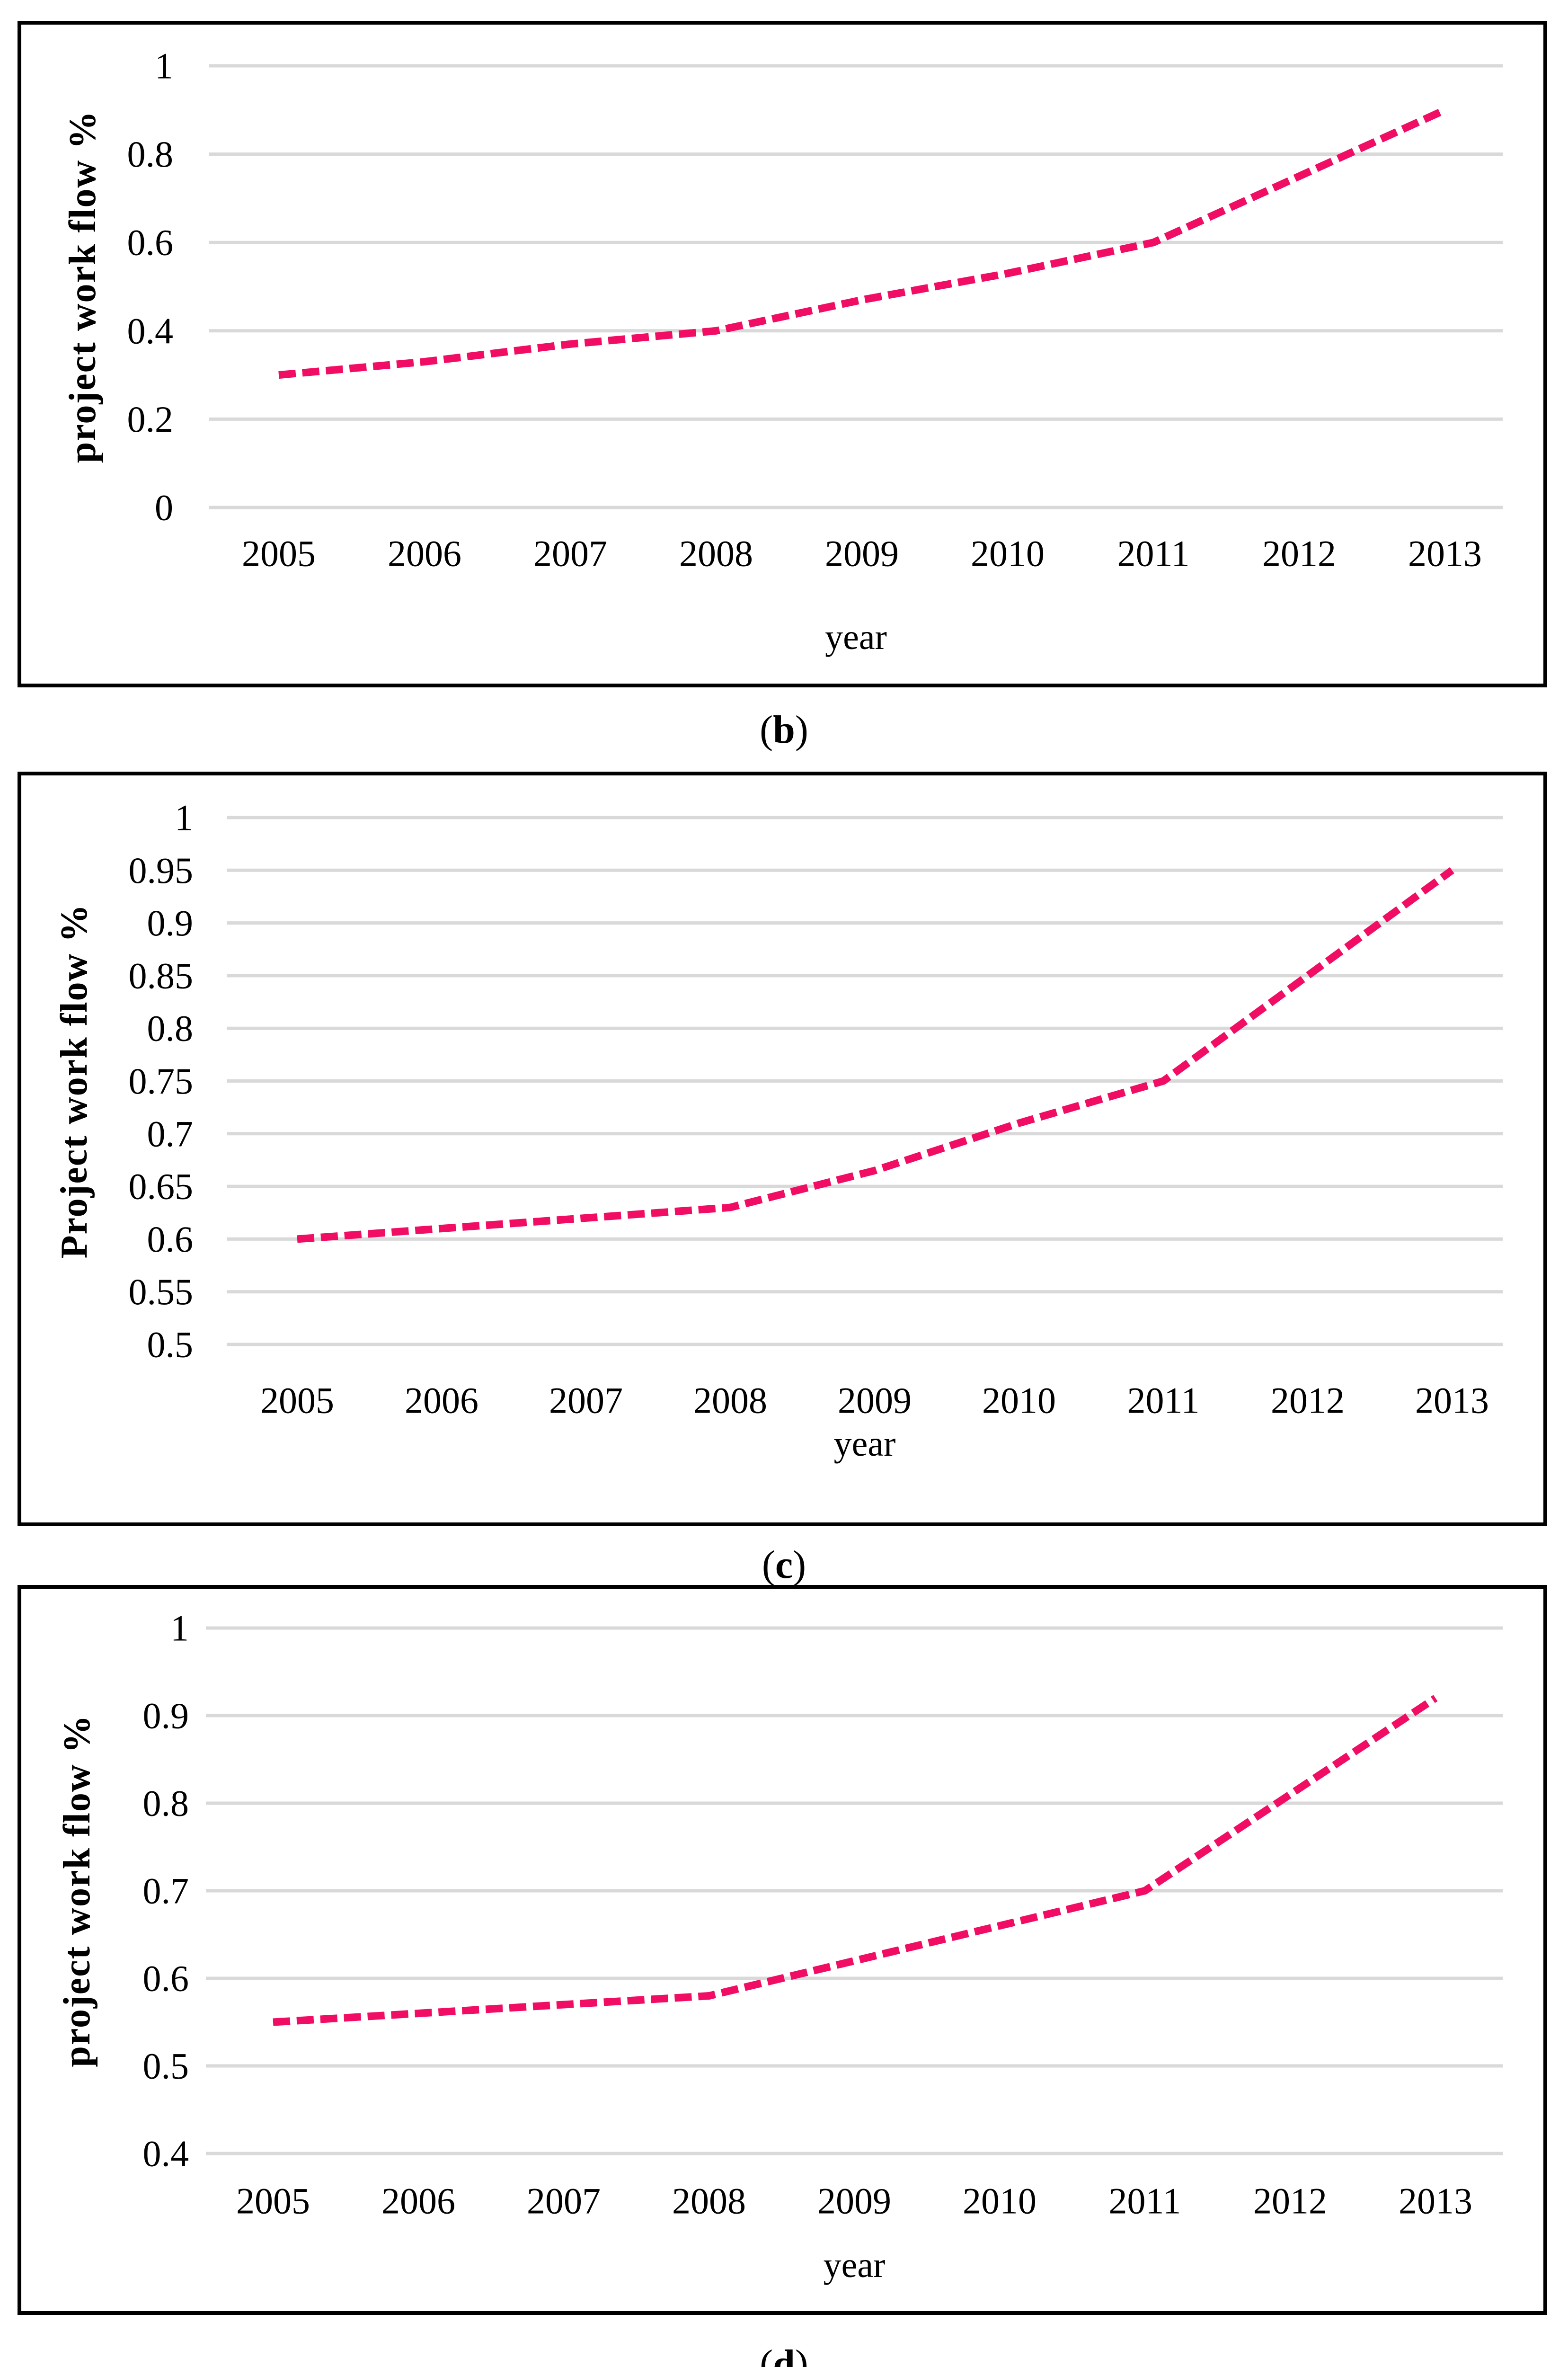 This screenshot has width=1568, height=2367. I want to click on subfigure-d-caption: (d), so click(784, 2353).